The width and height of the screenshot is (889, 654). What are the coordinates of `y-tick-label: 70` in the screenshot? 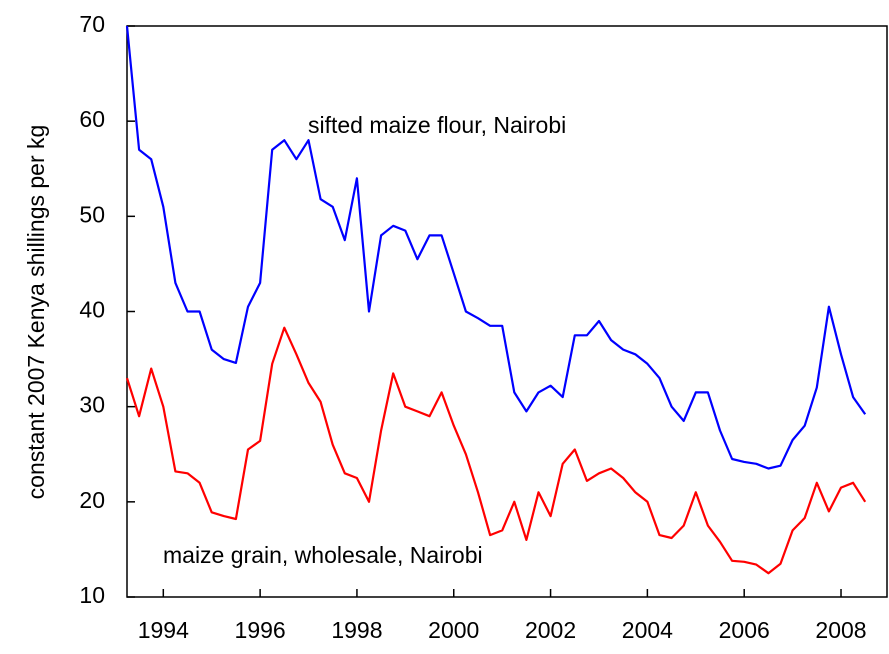 It's located at (92, 24).